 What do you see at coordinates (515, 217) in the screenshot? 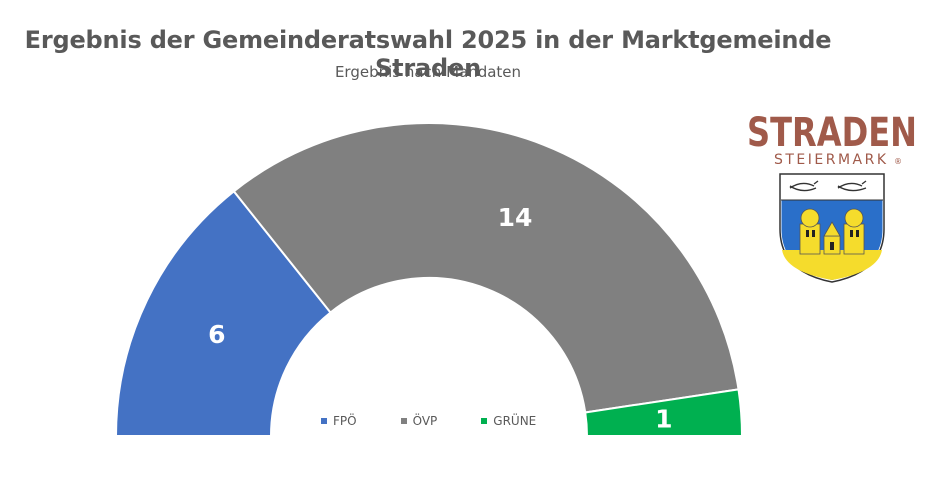
I see `data-label-ovp: 14` at bounding box center [515, 217].